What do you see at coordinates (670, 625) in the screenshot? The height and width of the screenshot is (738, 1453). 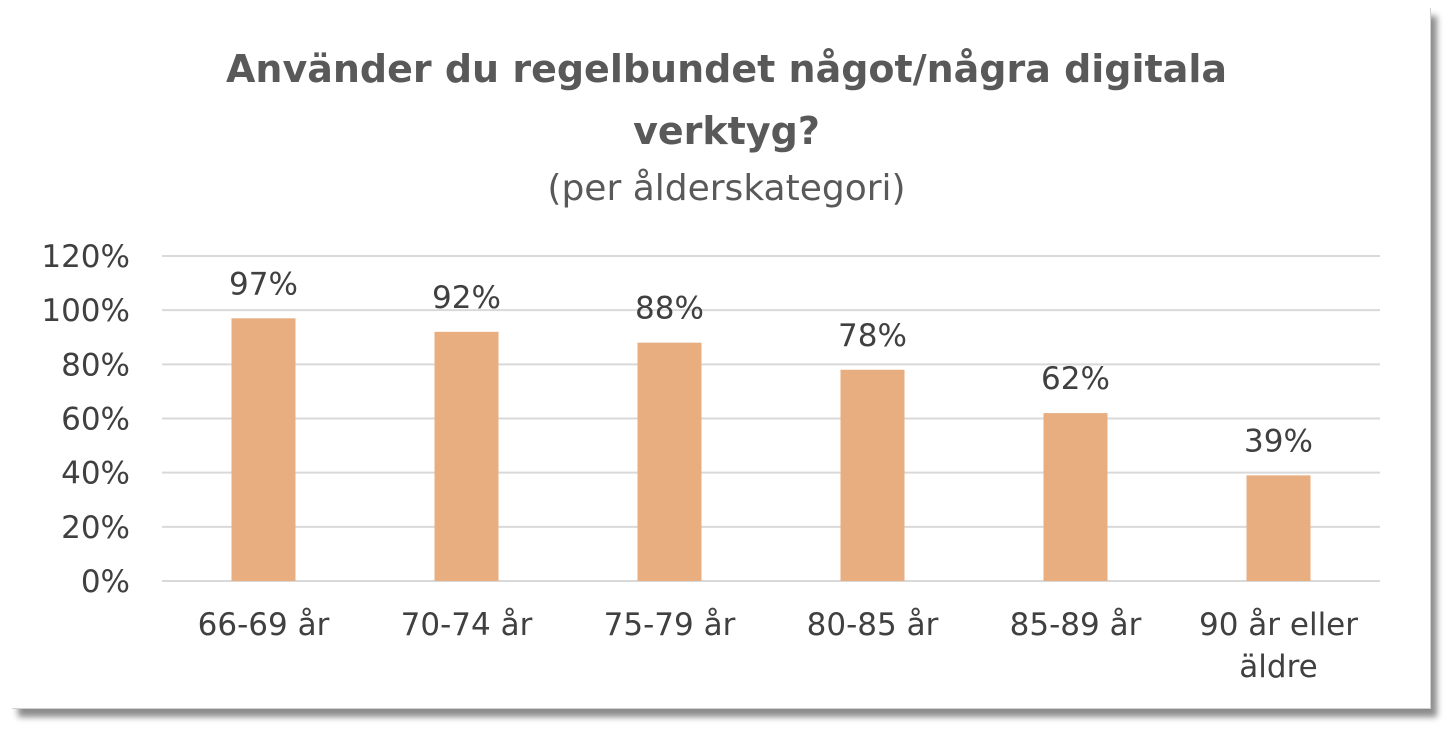 I see `category-label: 75-79 år` at bounding box center [670, 625].